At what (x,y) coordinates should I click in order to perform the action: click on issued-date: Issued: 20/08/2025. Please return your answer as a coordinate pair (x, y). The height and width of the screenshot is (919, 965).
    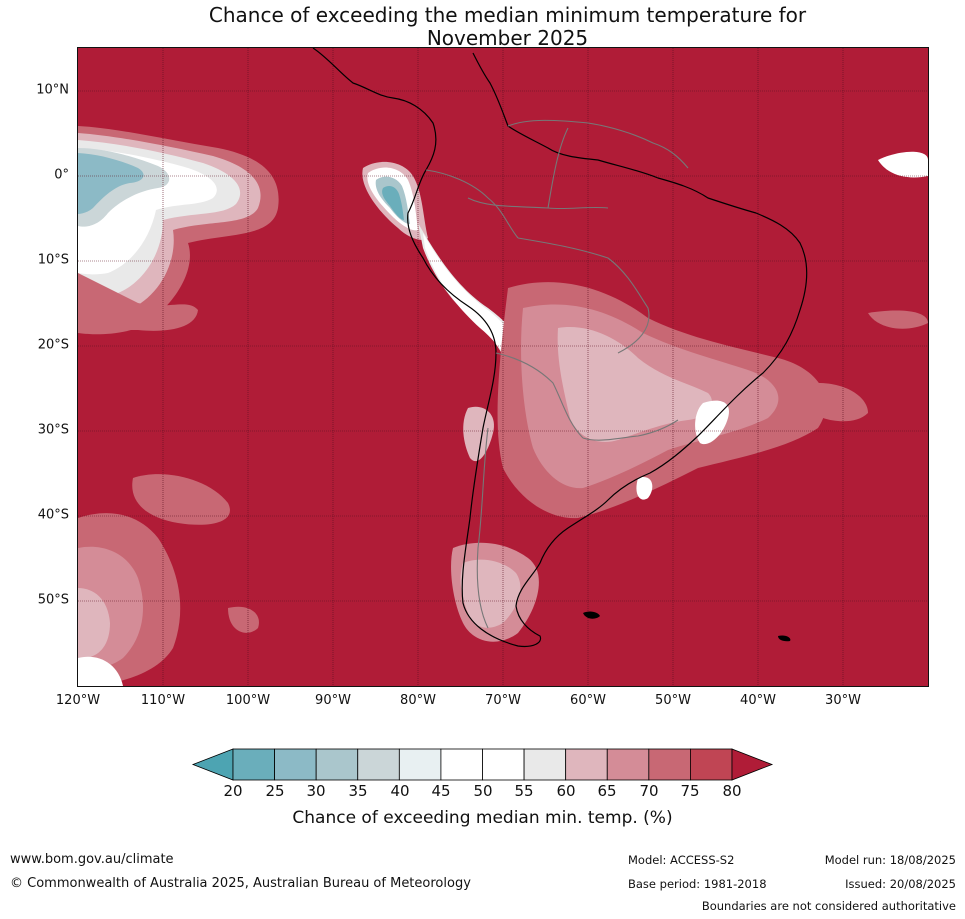
    Looking at the image, I should click on (900, 884).